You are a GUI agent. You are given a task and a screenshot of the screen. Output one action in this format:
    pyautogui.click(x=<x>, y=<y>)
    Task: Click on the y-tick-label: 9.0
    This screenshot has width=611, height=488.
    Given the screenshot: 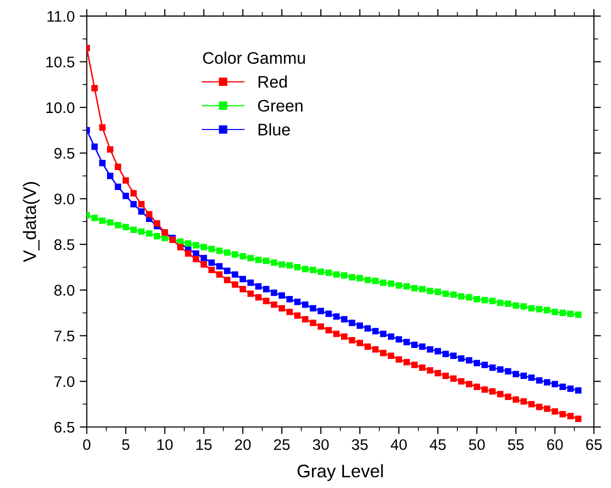 What is the action you would take?
    pyautogui.click(x=64, y=199)
    